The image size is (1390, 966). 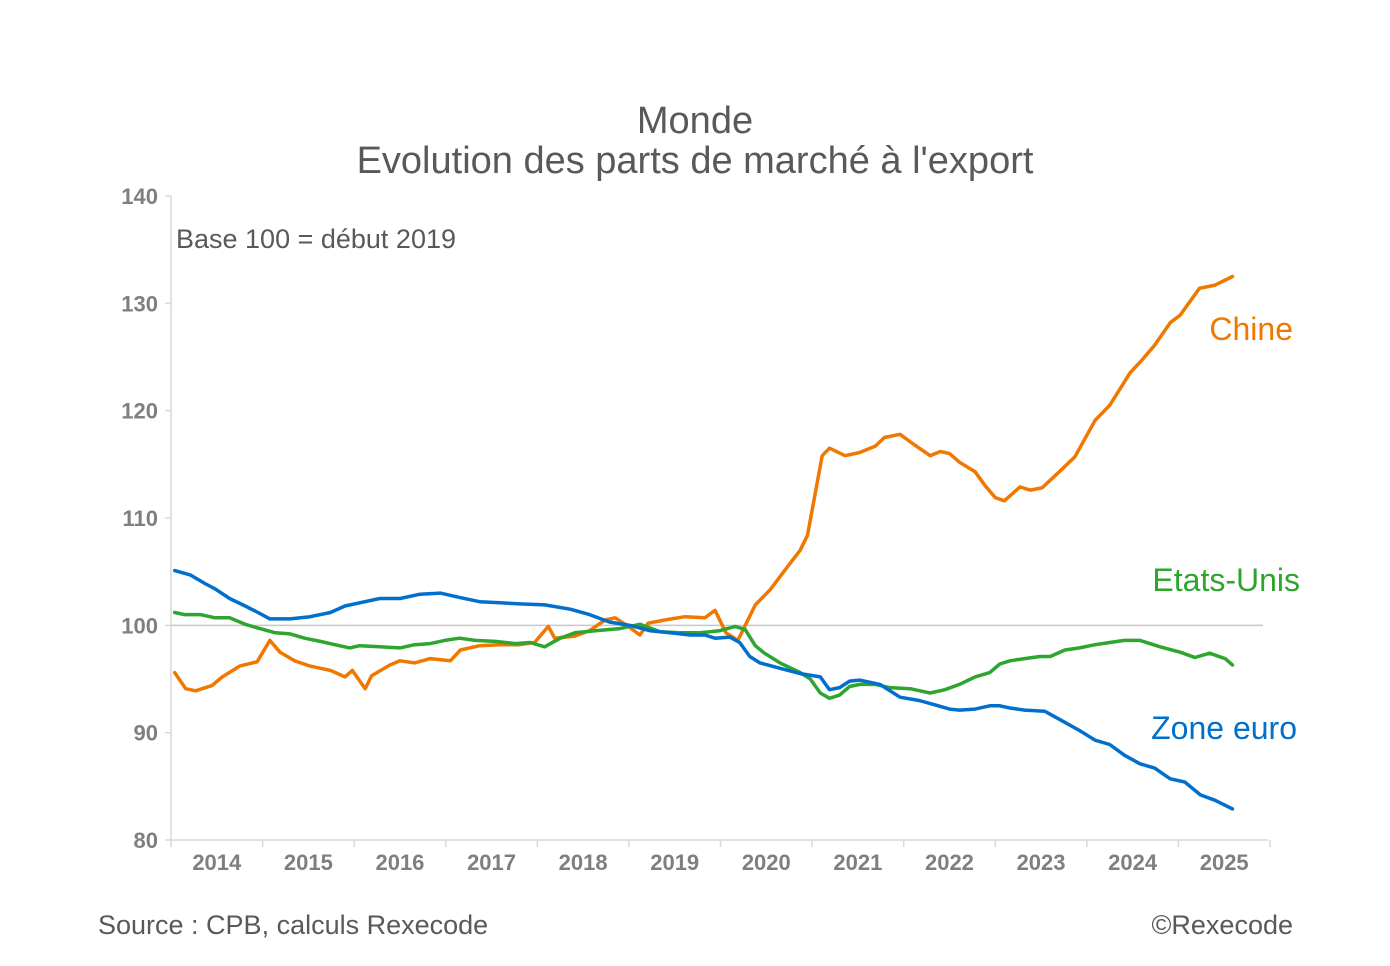 What do you see at coordinates (308, 862) in the screenshot?
I see `x-tick-label: 2015` at bounding box center [308, 862].